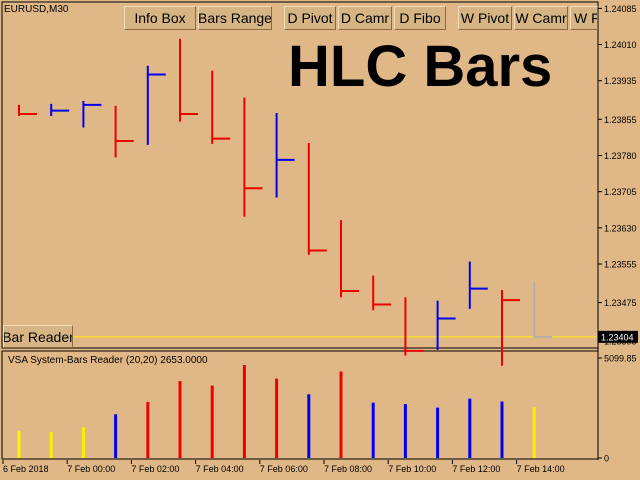 The image size is (640, 480). What do you see at coordinates (620, 359) in the screenshot?
I see `volume-tick-label: 5099.85` at bounding box center [620, 359].